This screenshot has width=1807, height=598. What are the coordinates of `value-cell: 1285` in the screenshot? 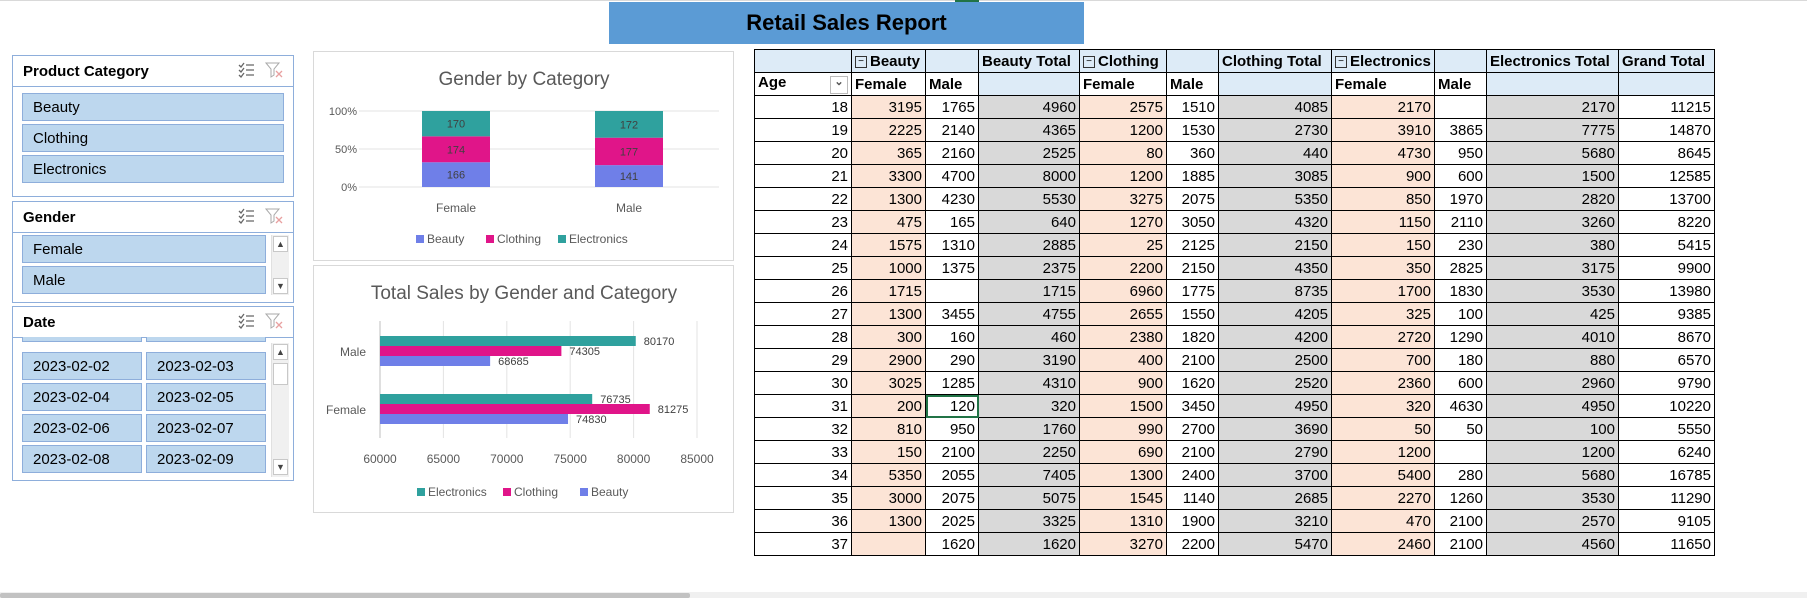 It's located at (952, 383).